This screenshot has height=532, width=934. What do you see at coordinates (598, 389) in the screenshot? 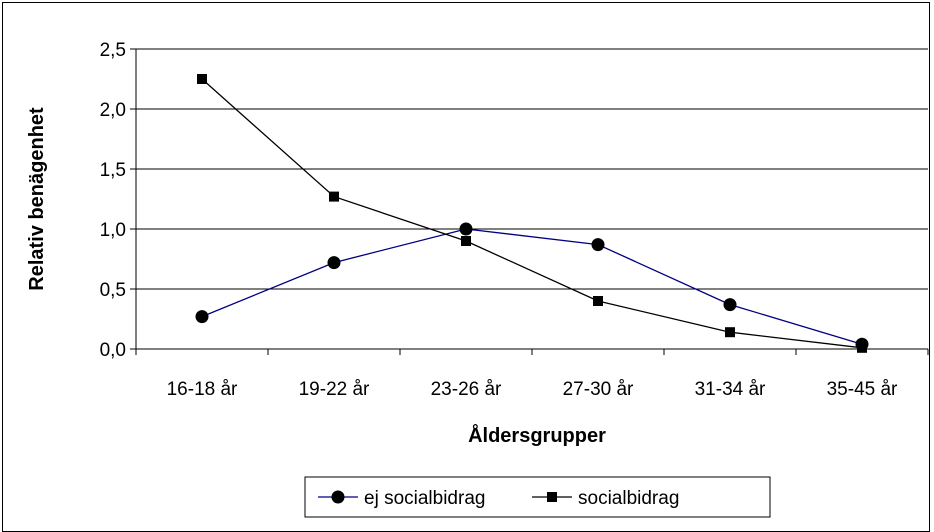
I see `x-tick-label: 27-30 år` at bounding box center [598, 389].